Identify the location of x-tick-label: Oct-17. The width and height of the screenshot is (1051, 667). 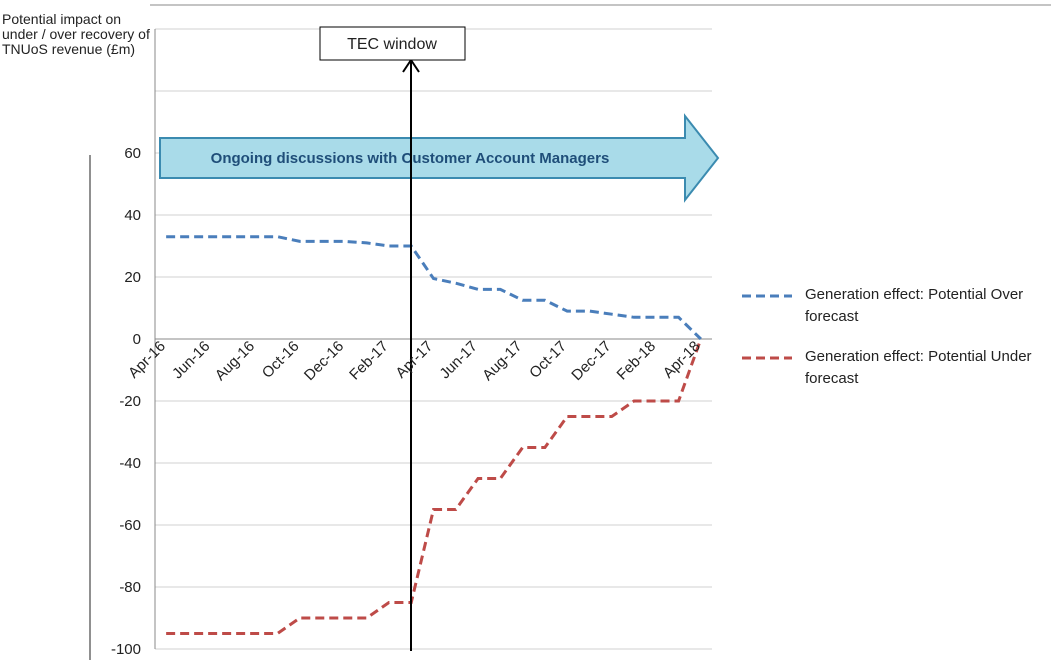
(548, 360).